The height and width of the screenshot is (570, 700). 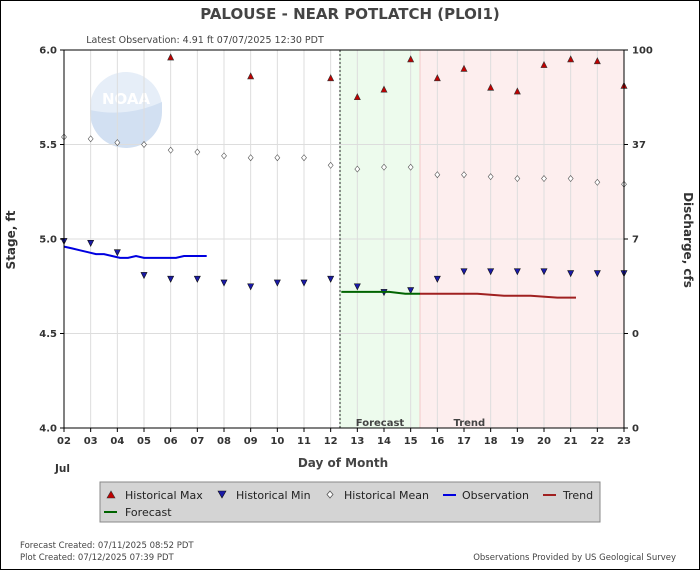 I want to click on x-tick-label: 09, so click(x=251, y=441).